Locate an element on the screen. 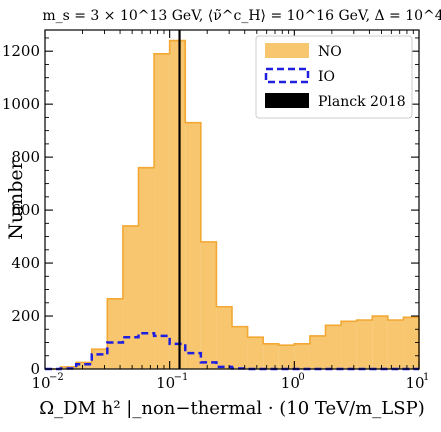  x-tick-label: 10¹ is located at coordinates (417, 382).